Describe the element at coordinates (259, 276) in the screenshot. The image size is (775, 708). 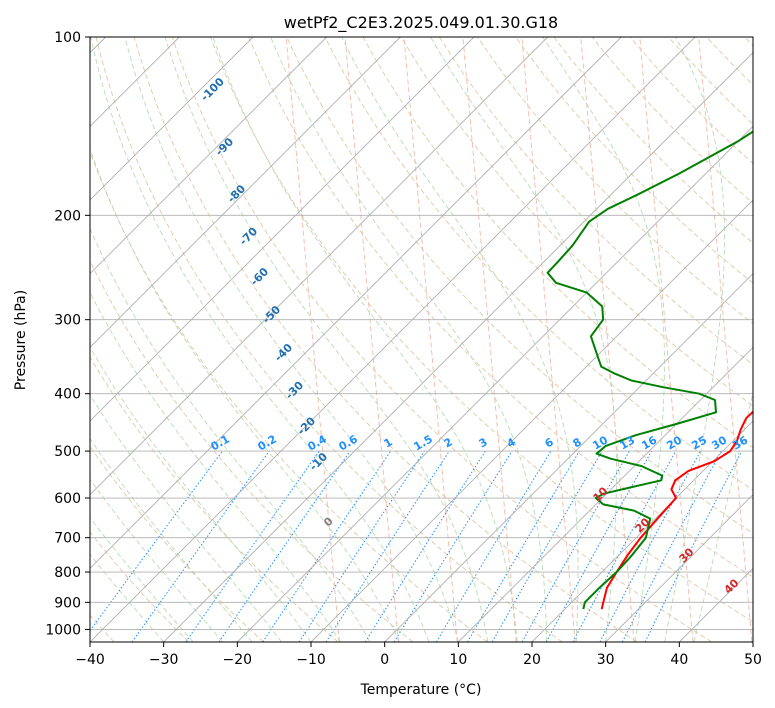
I see `dry-adiabat-label: -60` at that location.